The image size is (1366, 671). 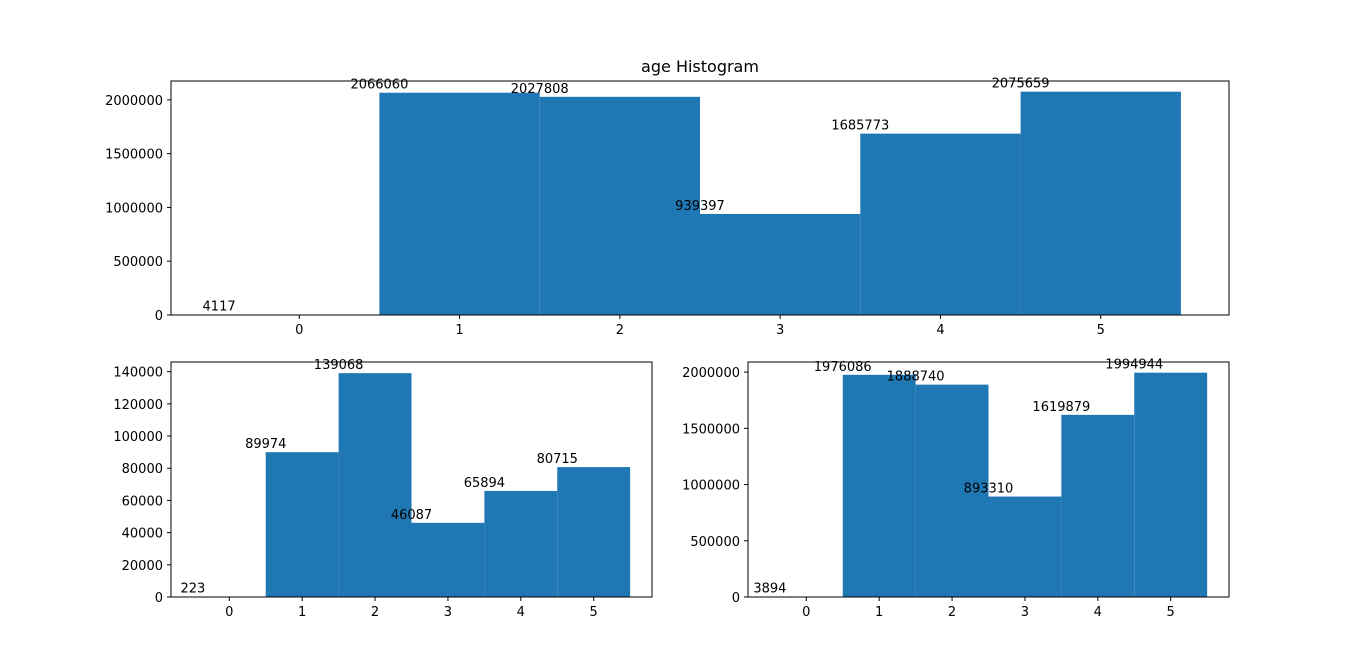 What do you see at coordinates (484, 483) in the screenshot?
I see `data-label: 65894` at bounding box center [484, 483].